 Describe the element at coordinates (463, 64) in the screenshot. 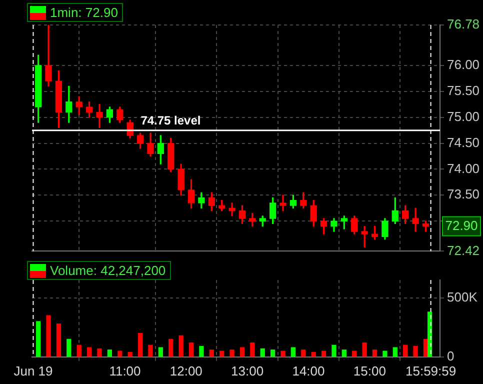

I see `y-tick-label: 76.00` at that location.